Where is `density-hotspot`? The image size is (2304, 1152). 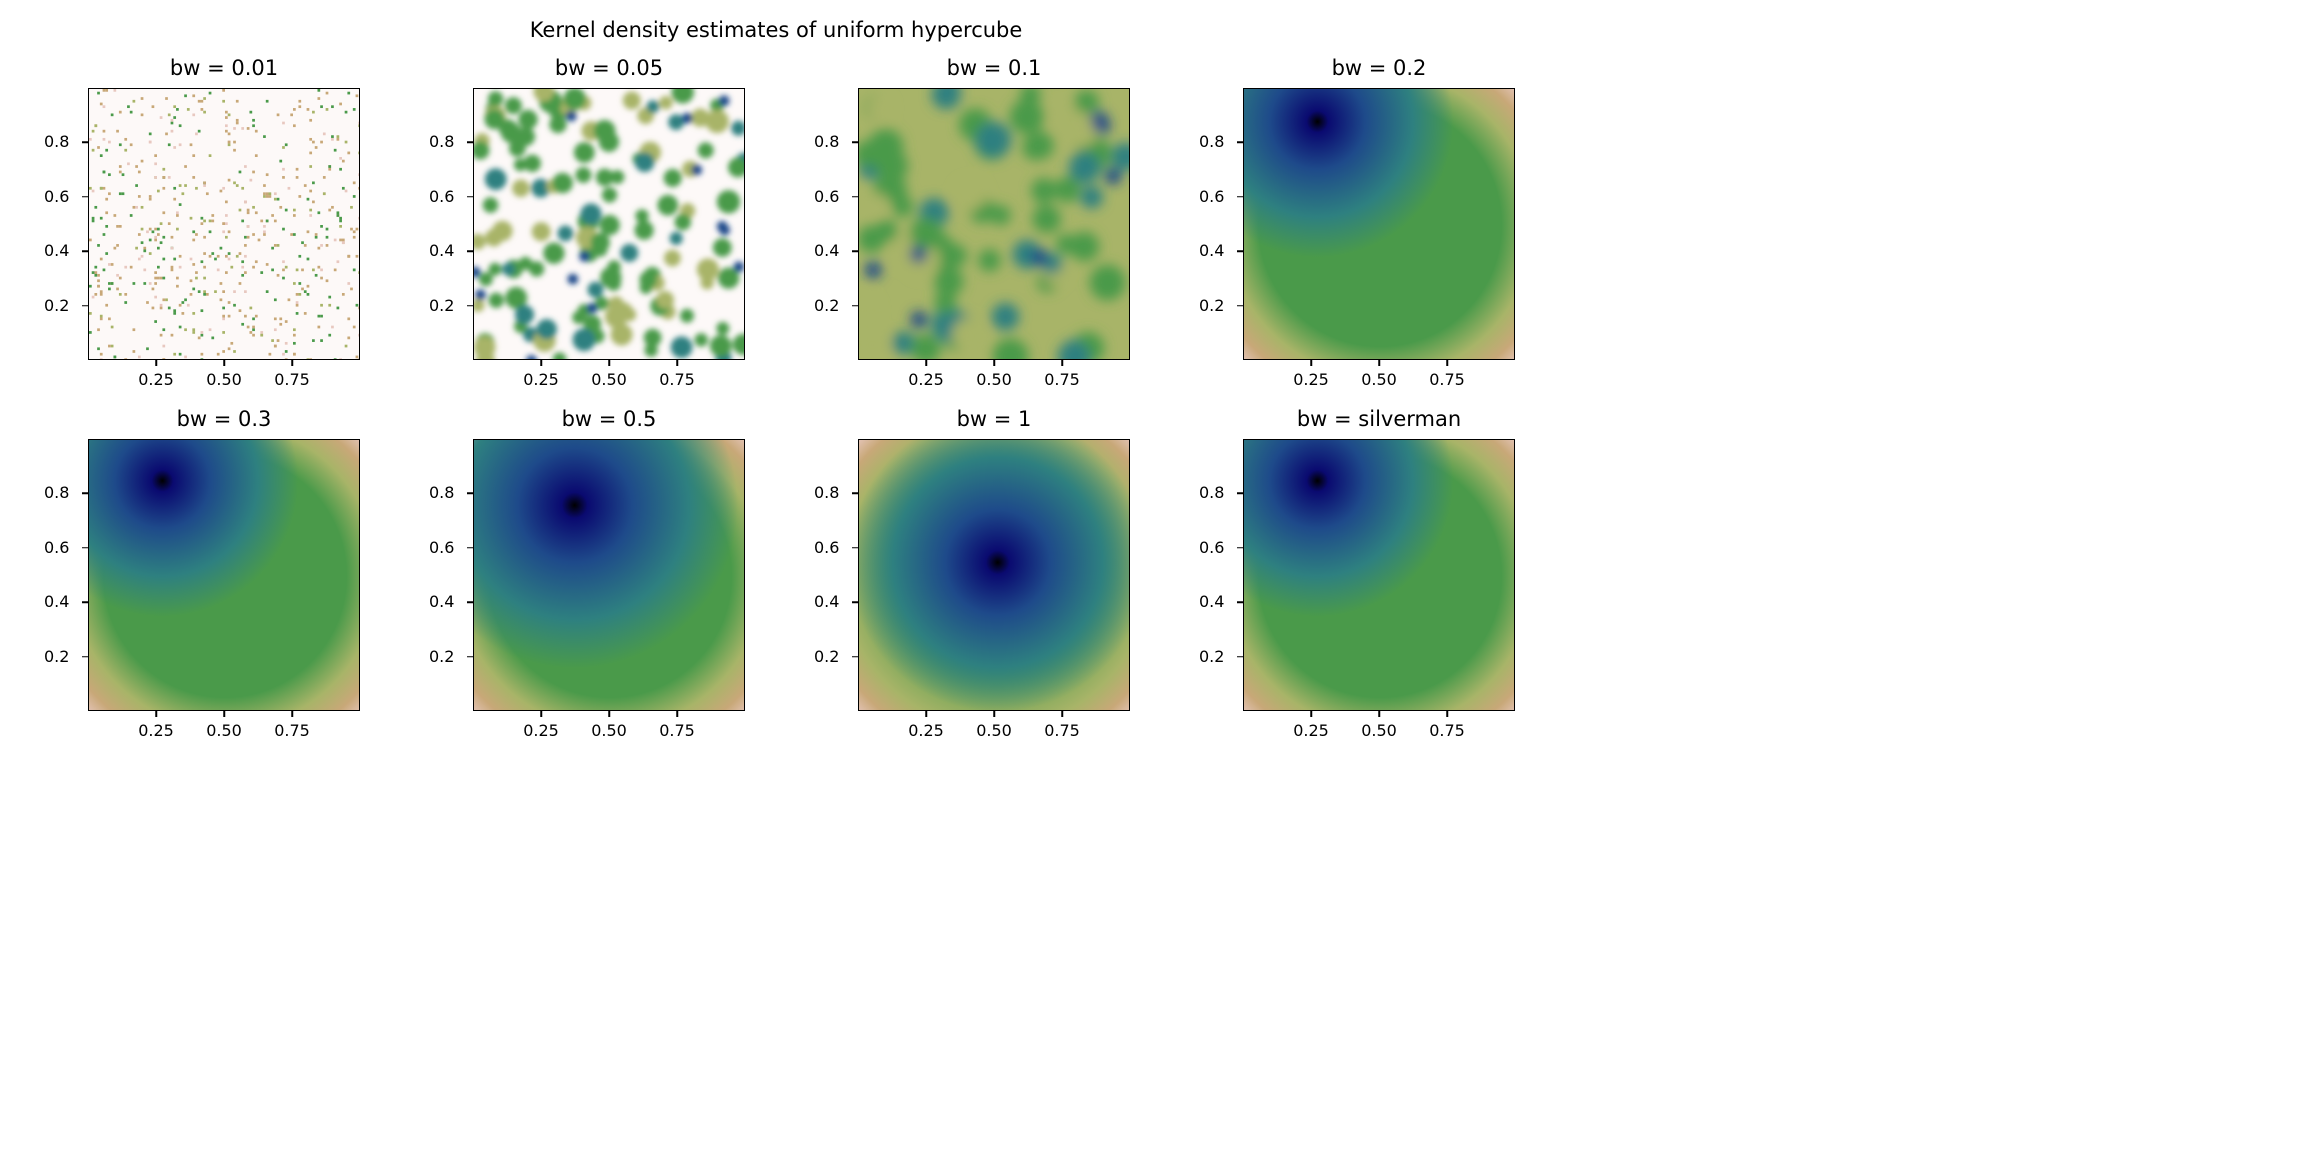
density-hotspot is located at coordinates (571, 116).